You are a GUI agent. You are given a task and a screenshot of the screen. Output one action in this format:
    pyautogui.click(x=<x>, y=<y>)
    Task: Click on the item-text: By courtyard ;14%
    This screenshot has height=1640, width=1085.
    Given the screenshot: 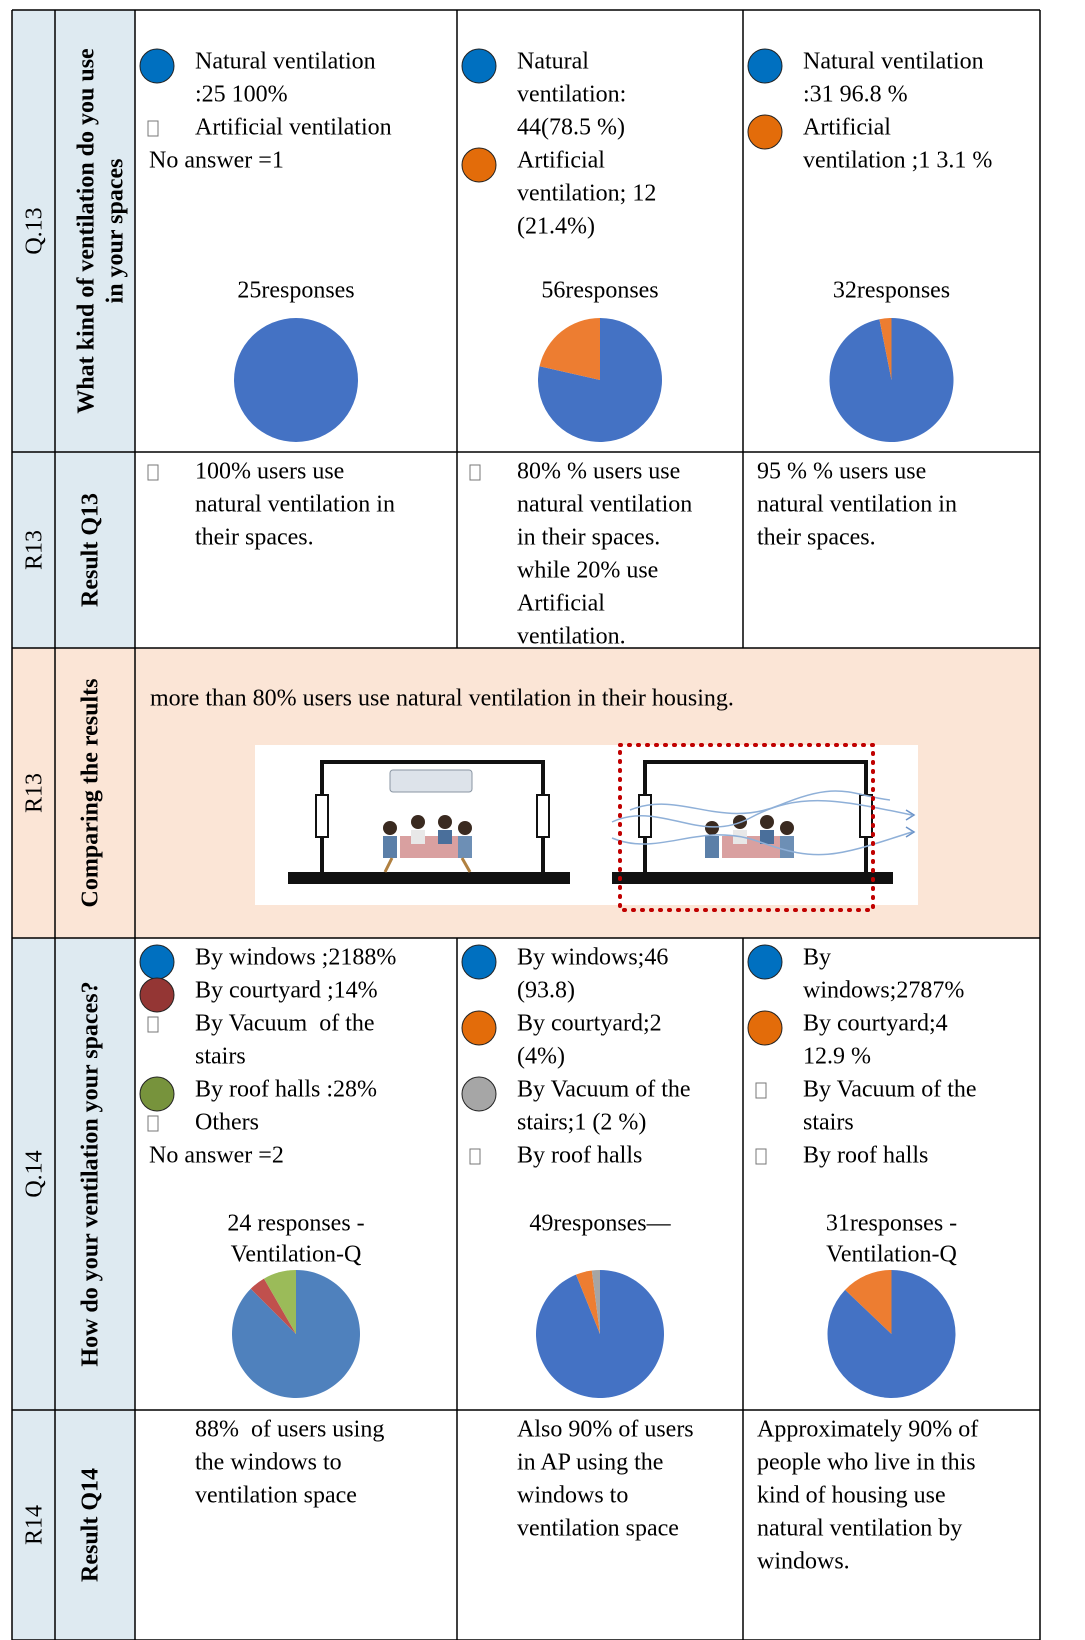 What is the action you would take?
    pyautogui.click(x=286, y=991)
    